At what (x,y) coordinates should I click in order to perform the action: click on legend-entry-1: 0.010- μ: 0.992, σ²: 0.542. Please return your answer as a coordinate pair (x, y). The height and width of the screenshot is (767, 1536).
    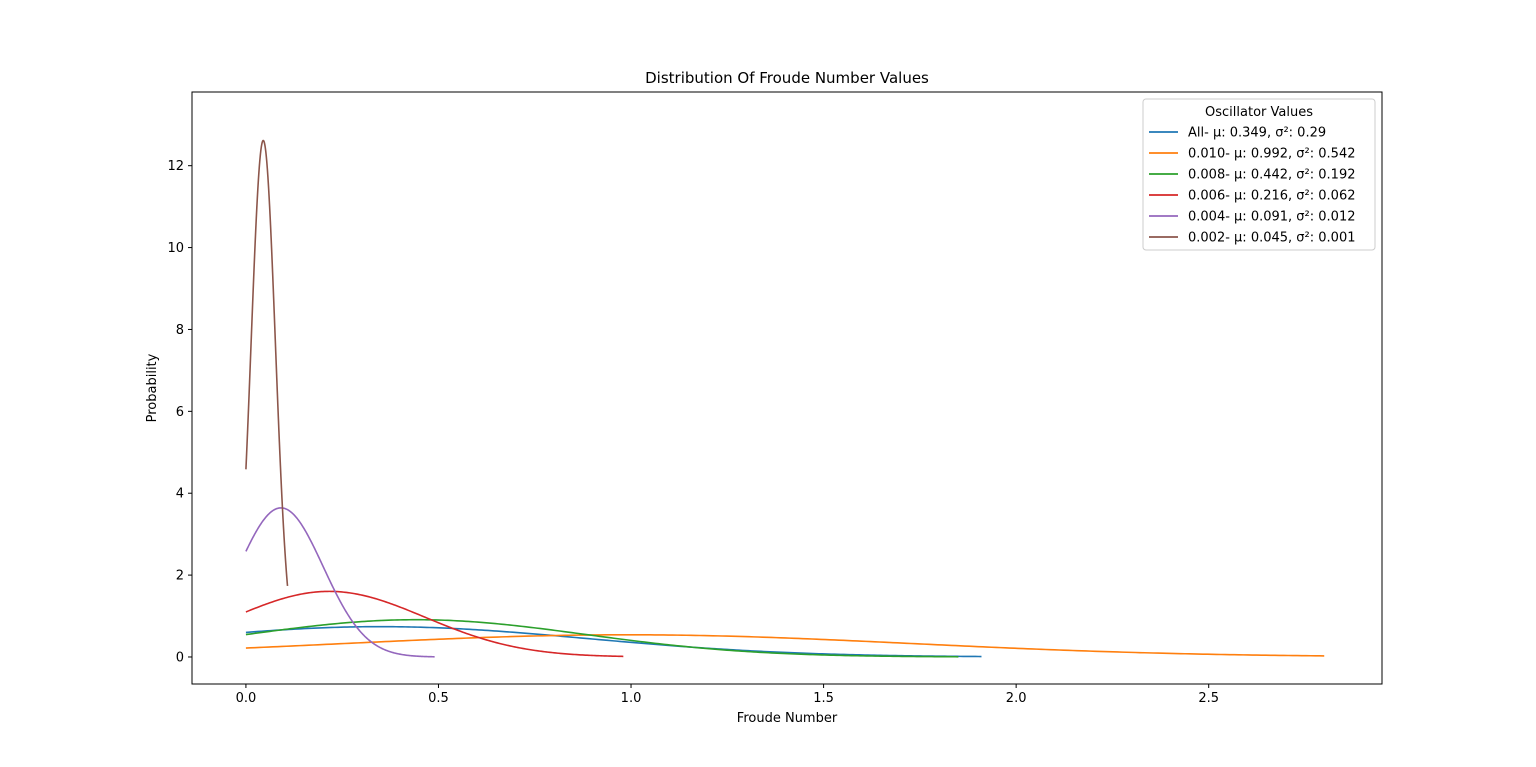
    Looking at the image, I should click on (1271, 154).